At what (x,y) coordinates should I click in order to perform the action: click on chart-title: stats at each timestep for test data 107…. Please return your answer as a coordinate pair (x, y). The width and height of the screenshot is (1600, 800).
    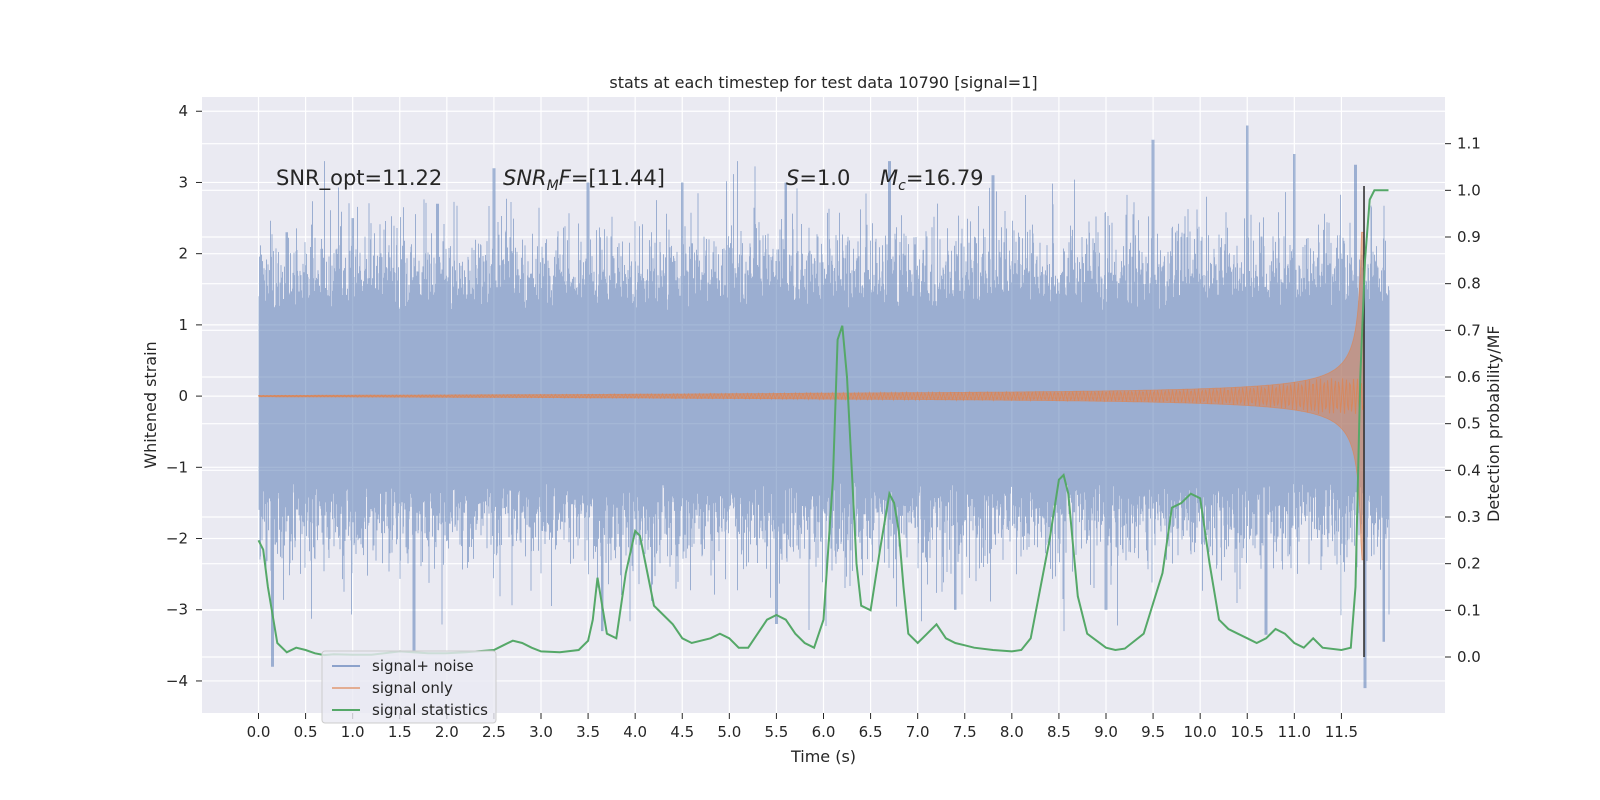
    Looking at the image, I should click on (823, 82).